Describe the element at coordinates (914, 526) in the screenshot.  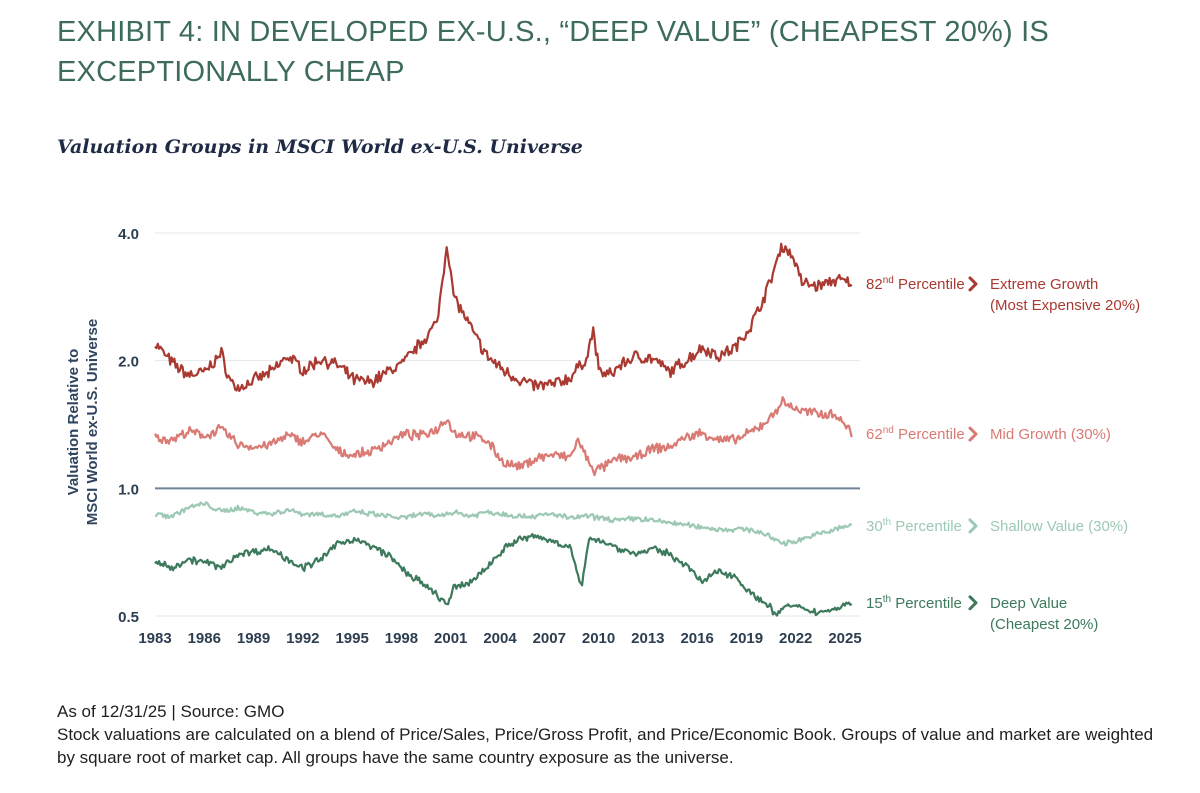
I see `percentile-label: 30th Percentile` at that location.